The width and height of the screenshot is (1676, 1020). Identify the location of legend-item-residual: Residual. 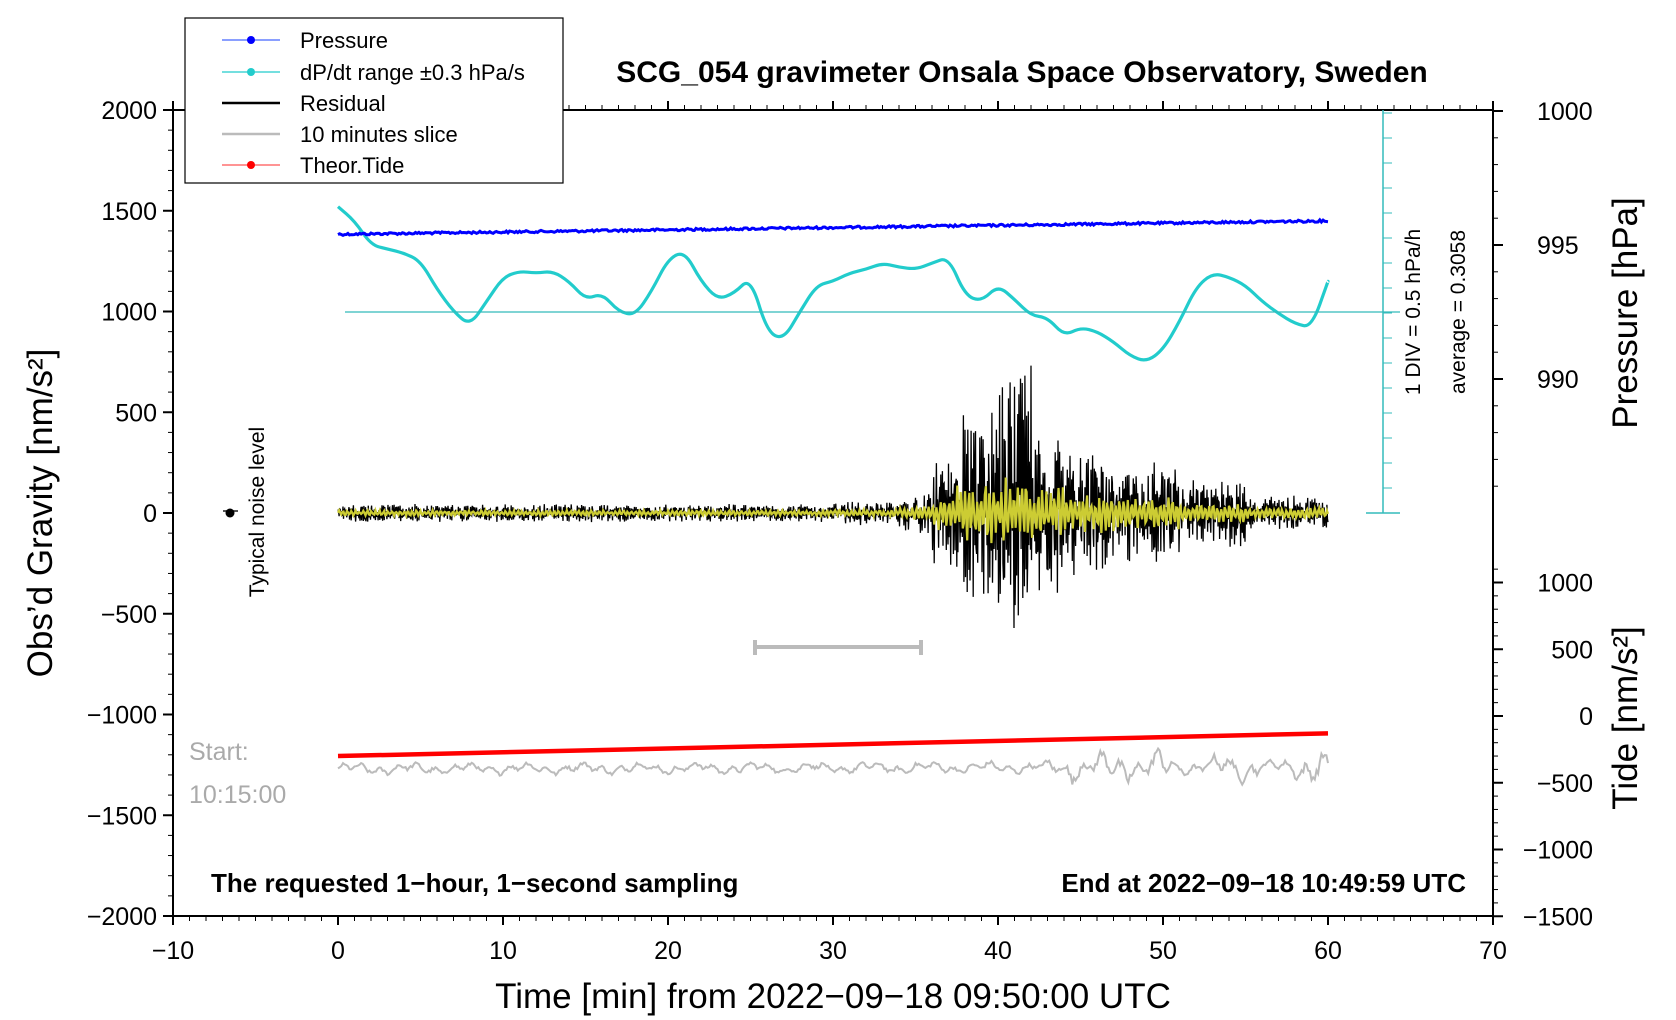
(304, 103).